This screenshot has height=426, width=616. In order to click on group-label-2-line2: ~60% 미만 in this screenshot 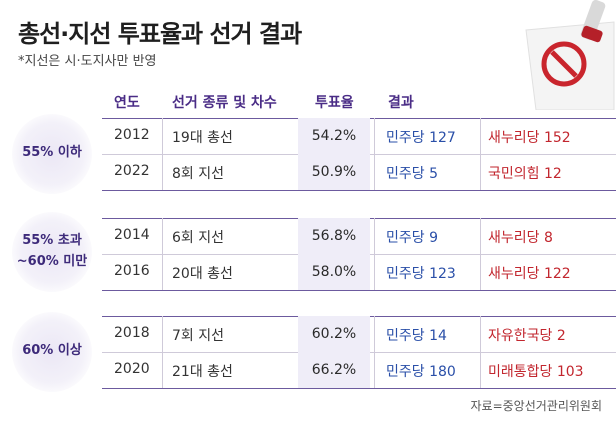, I will do `click(52, 261)`.